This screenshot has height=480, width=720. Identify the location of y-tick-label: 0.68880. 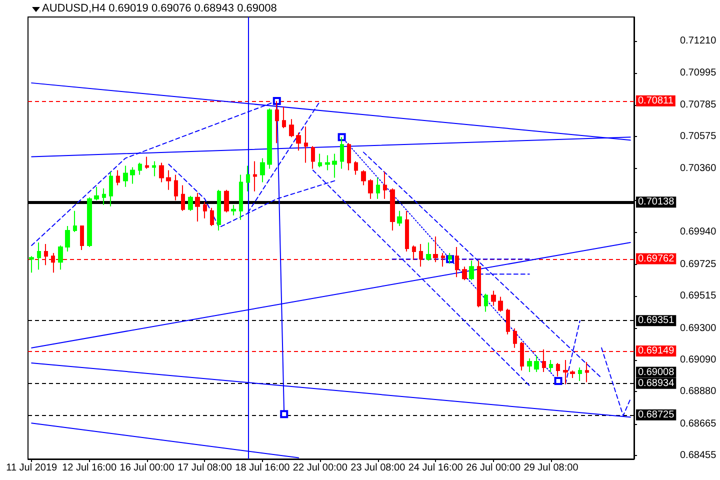
(698, 392).